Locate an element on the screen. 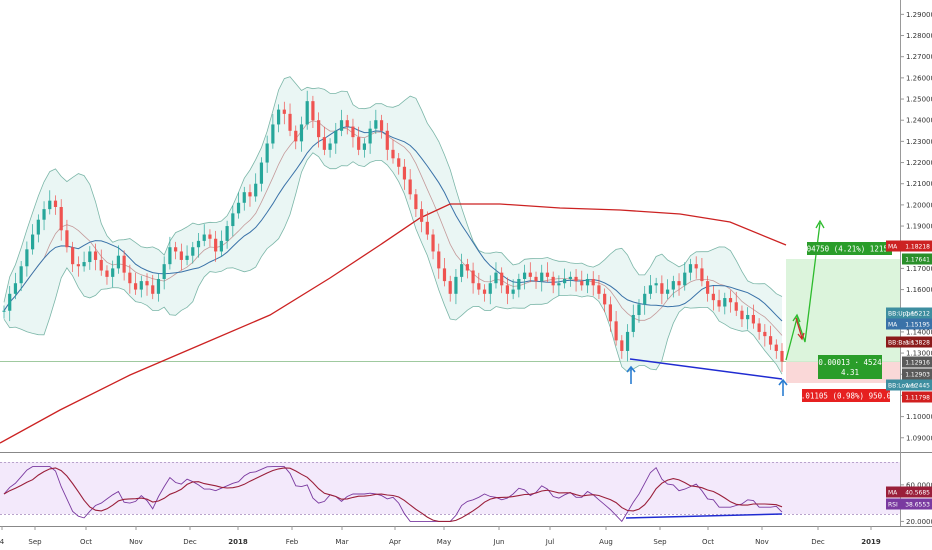  position-target-zone is located at coordinates (843, 310).